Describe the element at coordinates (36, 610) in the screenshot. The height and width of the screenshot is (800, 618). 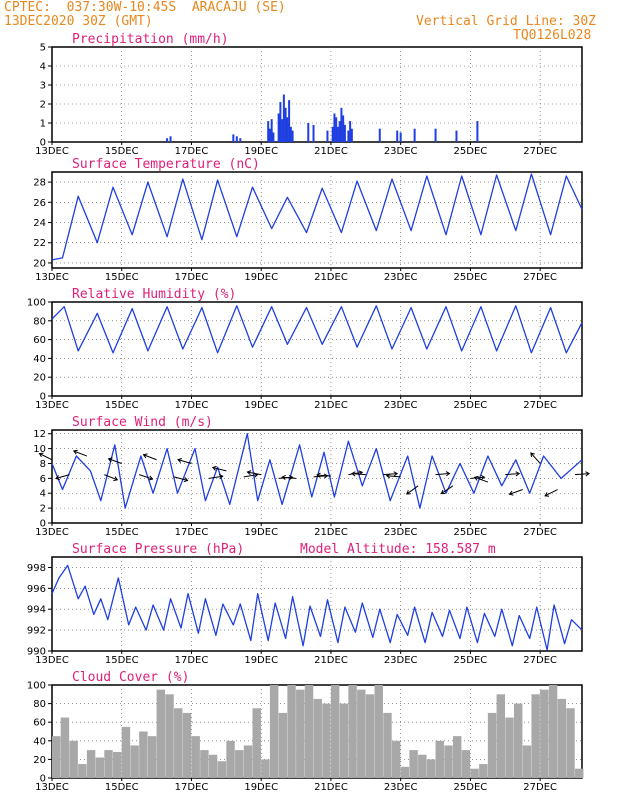
I see `pres-ytick-label: 994` at that location.